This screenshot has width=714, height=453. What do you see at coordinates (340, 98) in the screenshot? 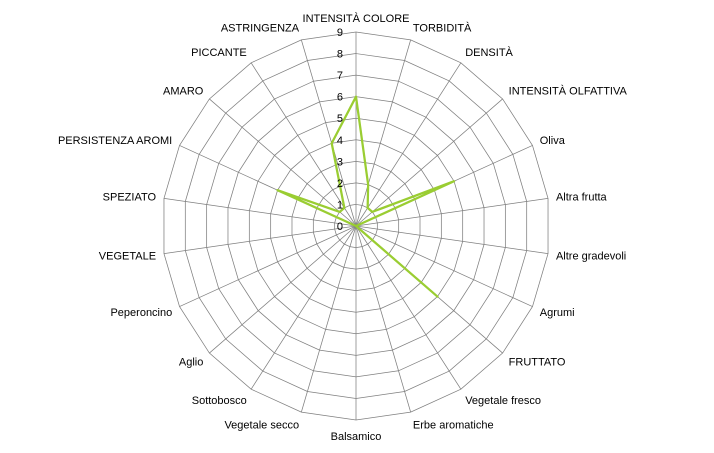
I see `tick-label-6: 6` at bounding box center [340, 98].